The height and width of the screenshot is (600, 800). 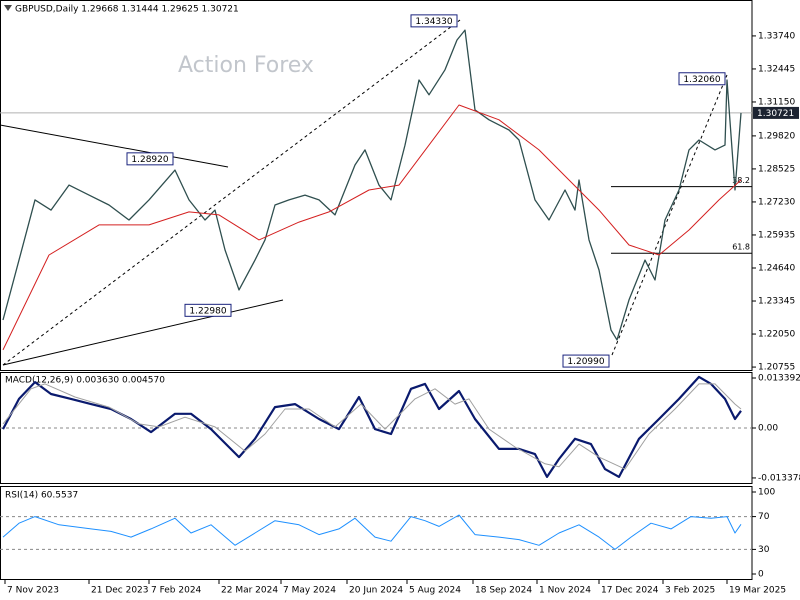 I want to click on y-tick-label: 100, so click(x=766, y=493).